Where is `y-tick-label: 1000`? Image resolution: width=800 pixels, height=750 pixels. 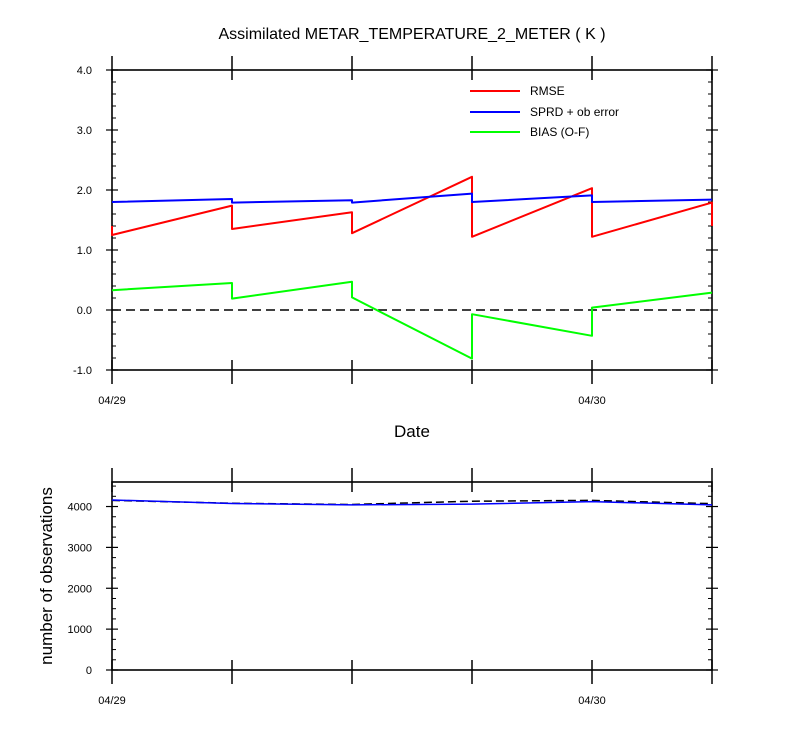 y-tick-label: 1000 is located at coordinates (80, 630).